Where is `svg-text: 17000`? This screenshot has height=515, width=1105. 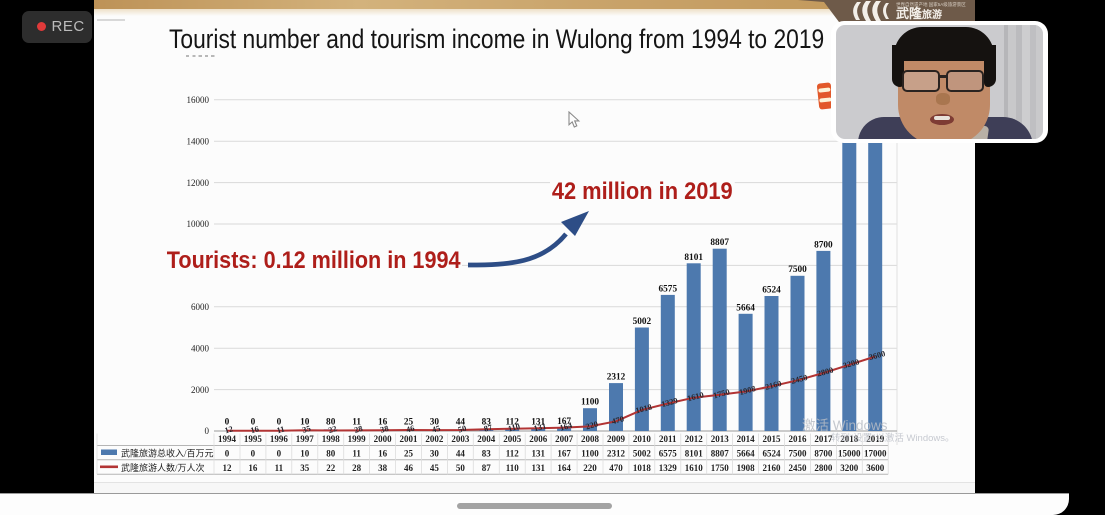 svg-text: 17000 is located at coordinates (875, 453).